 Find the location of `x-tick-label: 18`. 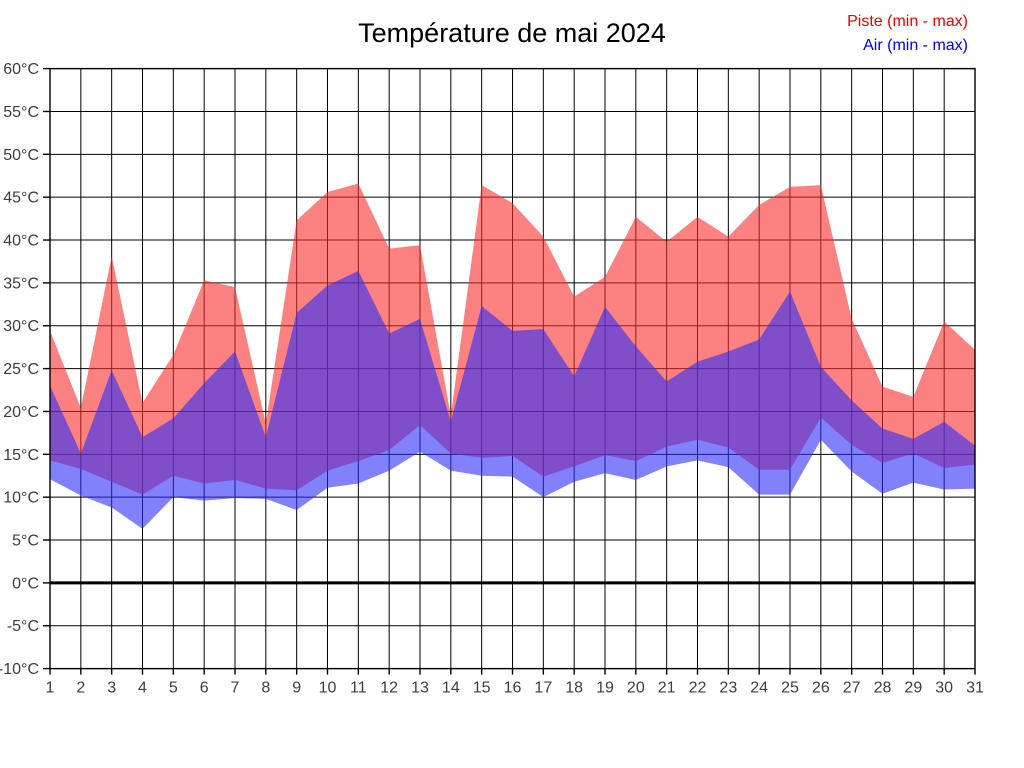

x-tick-label: 18 is located at coordinates (574, 688).